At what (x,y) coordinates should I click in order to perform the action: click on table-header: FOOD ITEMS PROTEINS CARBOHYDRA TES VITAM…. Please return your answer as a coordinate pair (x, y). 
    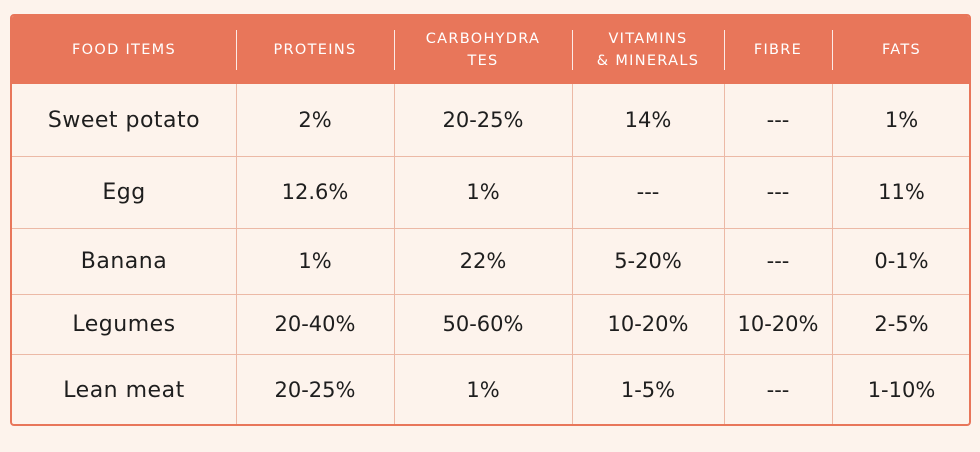
    Looking at the image, I should click on (490, 50).